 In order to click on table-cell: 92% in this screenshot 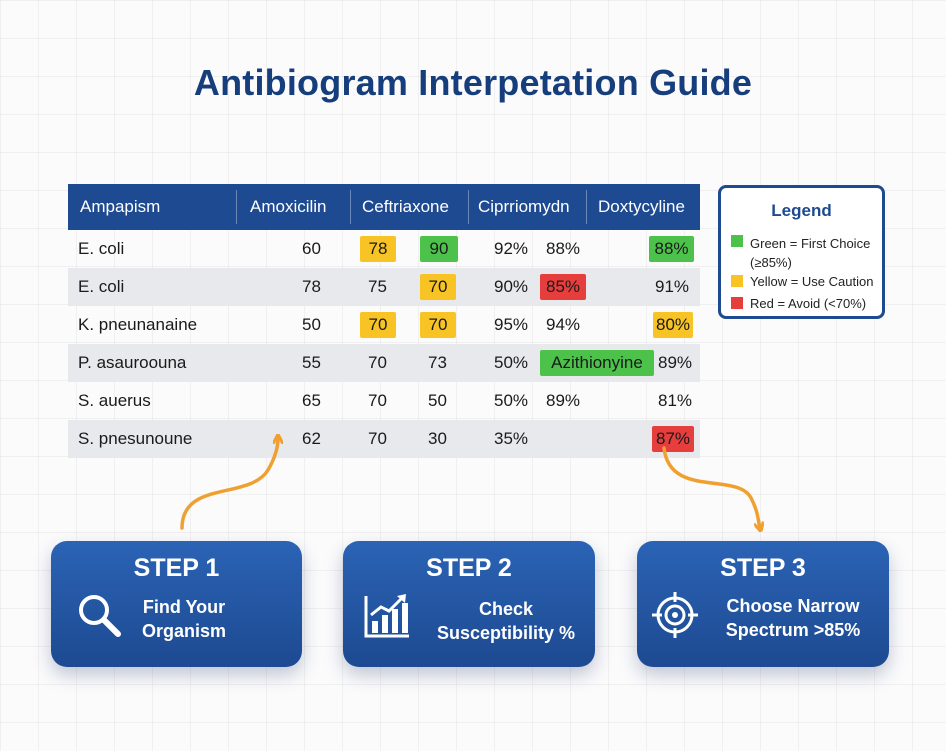, I will do `click(511, 248)`.